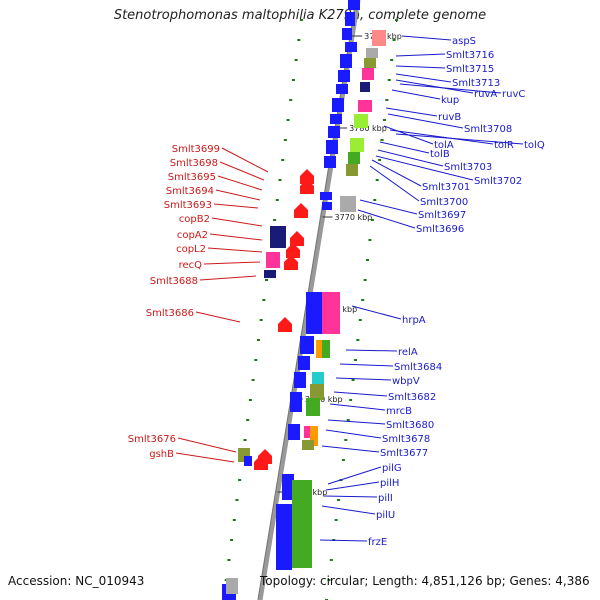 This screenshot has height=600, width=600. Describe the element at coordinates (485, 94) in the screenshot. I see `forward-gene-label: ruvA` at that location.